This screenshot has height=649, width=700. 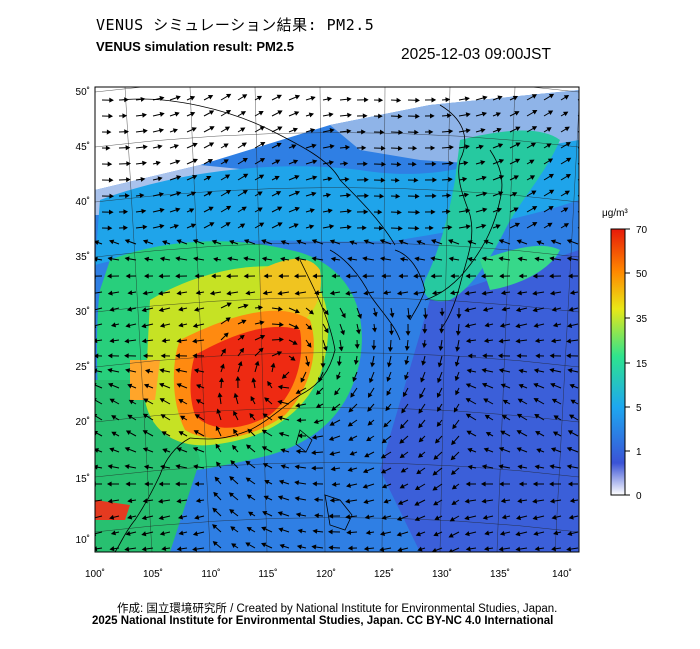 What do you see at coordinates (500, 574) in the screenshot?
I see `lon-tick-label: 135˚` at bounding box center [500, 574].